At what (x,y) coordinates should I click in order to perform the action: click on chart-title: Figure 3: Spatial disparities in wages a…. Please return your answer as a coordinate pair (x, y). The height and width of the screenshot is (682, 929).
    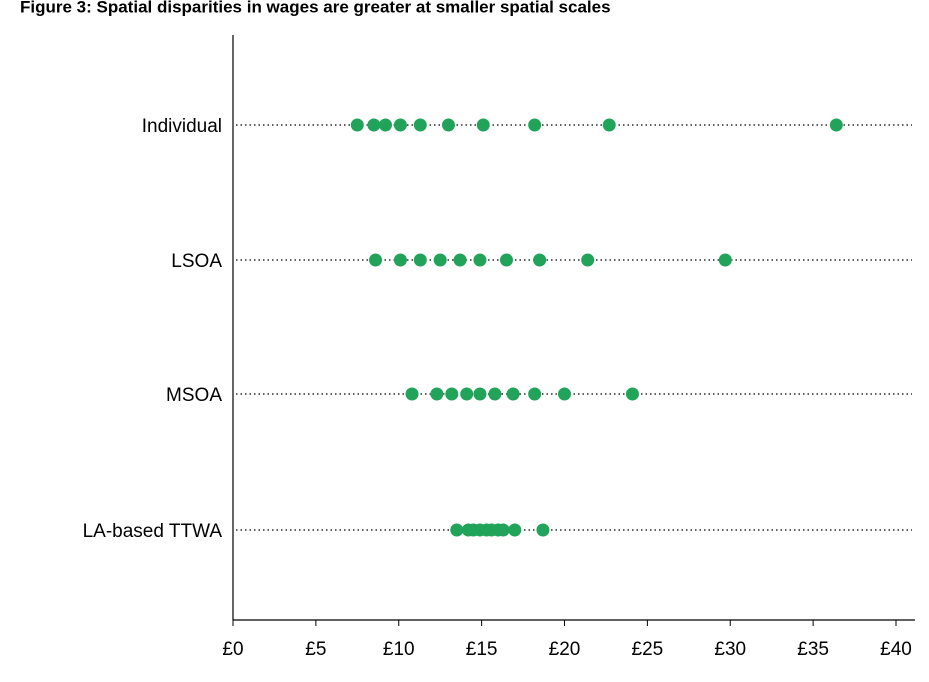
    Looking at the image, I should click on (315, 8).